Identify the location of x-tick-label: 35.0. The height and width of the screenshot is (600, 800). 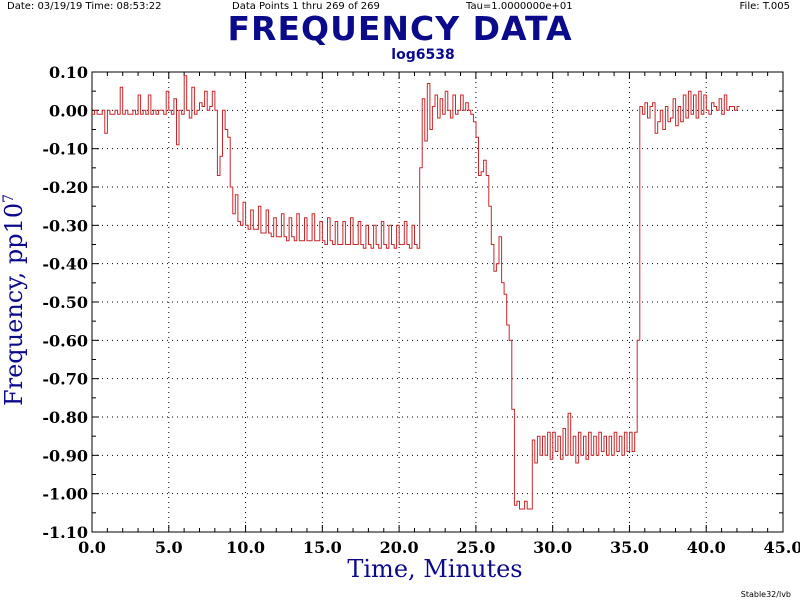
(629, 547).